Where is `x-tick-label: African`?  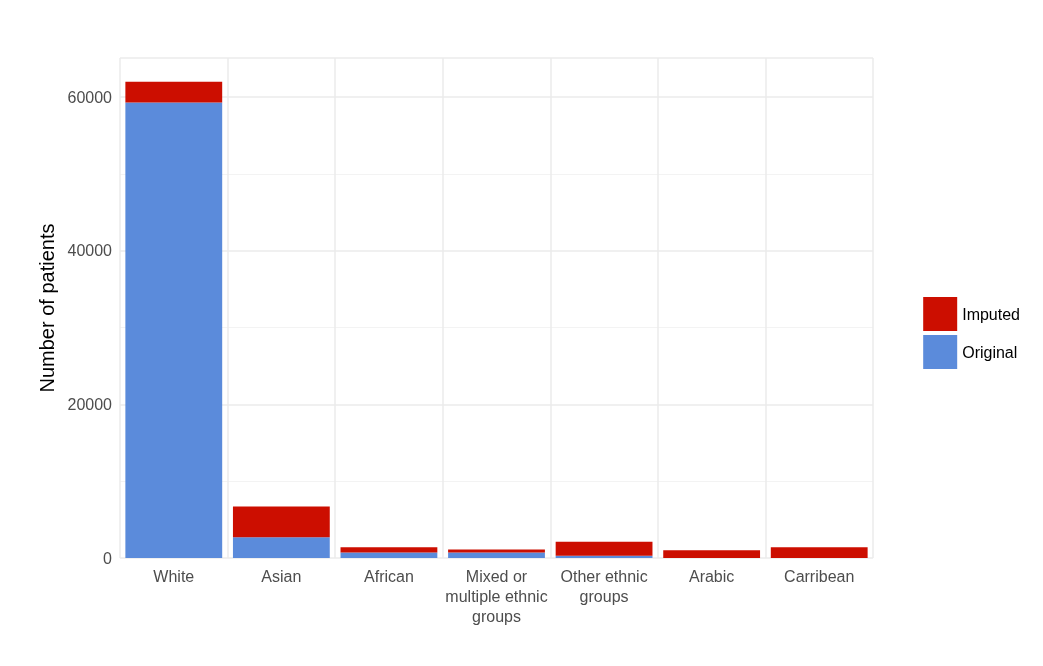 x-tick-label: African is located at coordinates (389, 576).